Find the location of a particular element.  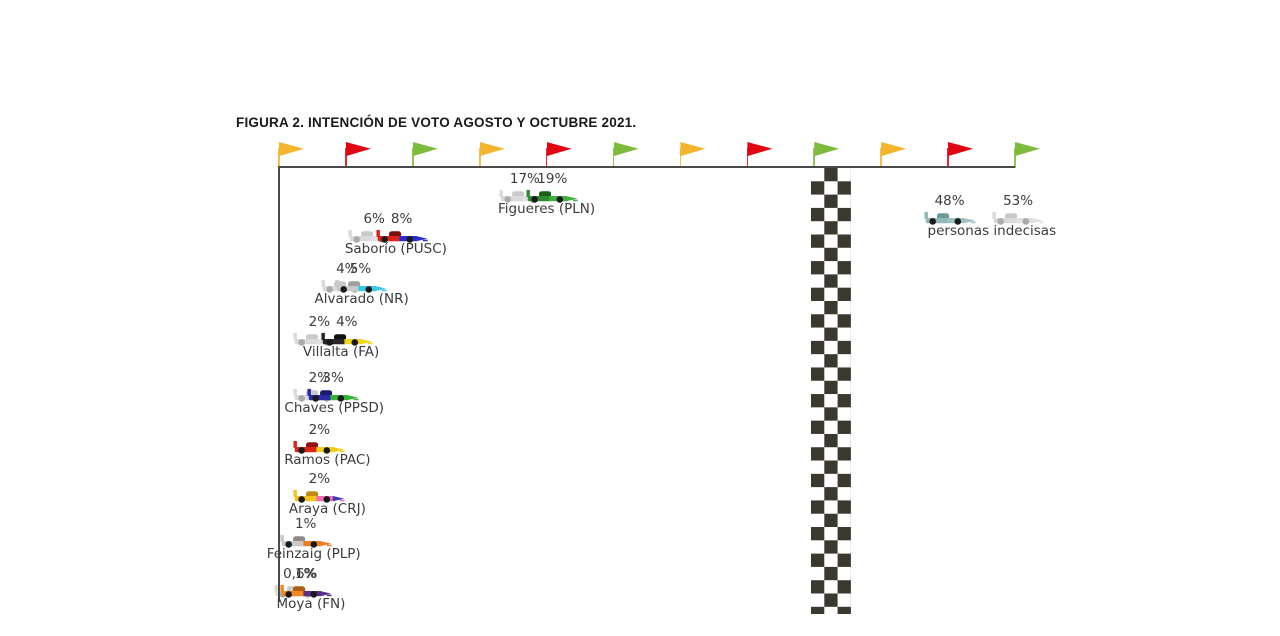

value-label: 19% is located at coordinates (552, 179).